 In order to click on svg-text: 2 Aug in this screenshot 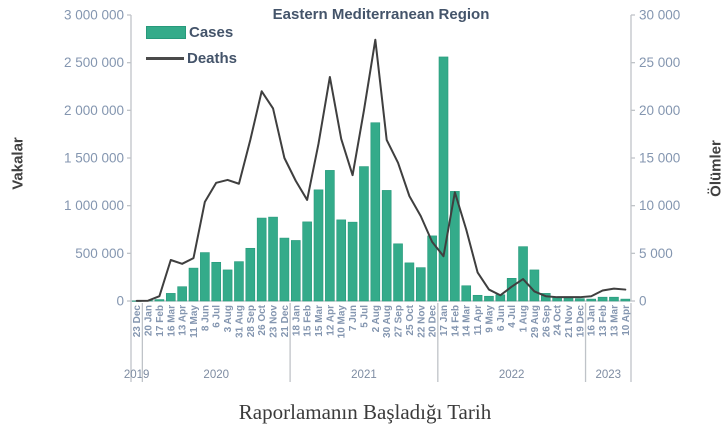, I will do `click(376, 318)`.